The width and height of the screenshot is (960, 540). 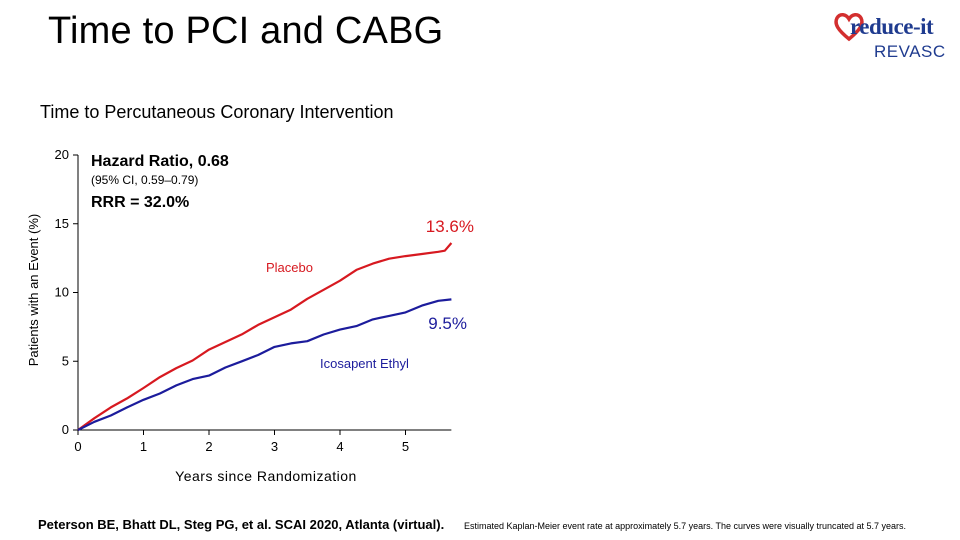 I want to click on y-tick-label: 15, so click(x=62, y=223).